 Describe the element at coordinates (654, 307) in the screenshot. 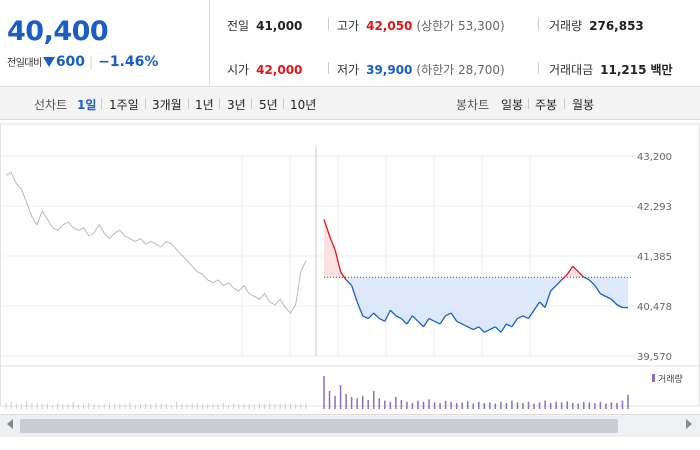

I see `y-tick-label: 40,478` at that location.